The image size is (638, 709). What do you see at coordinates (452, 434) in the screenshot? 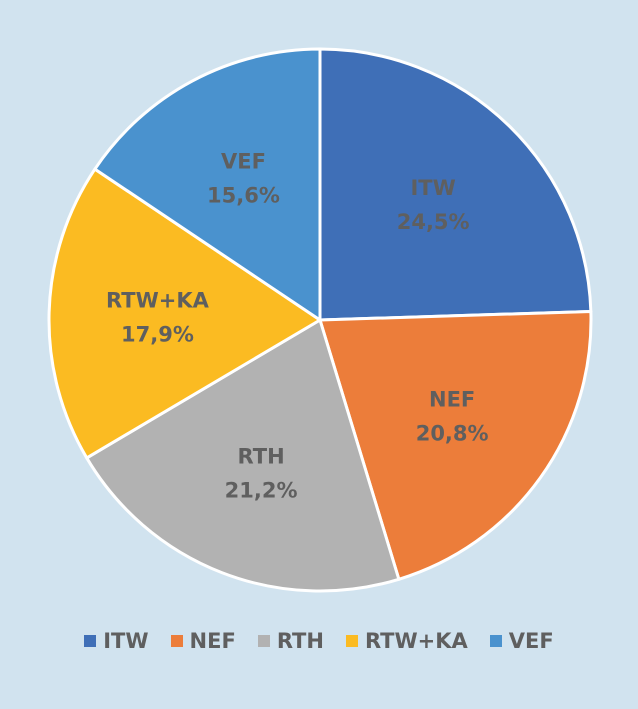
I see `slice-value-label-nef: 20,8%` at bounding box center [452, 434].